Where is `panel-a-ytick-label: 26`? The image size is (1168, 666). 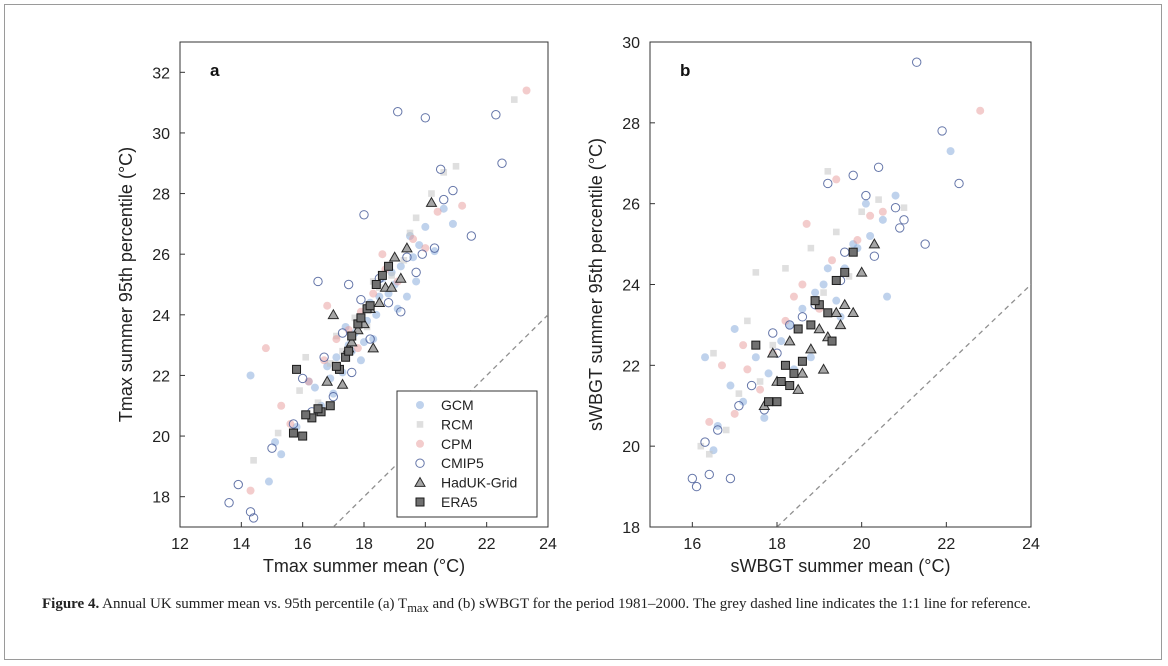
panel-a-ytick-label: 26 is located at coordinates (161, 255).